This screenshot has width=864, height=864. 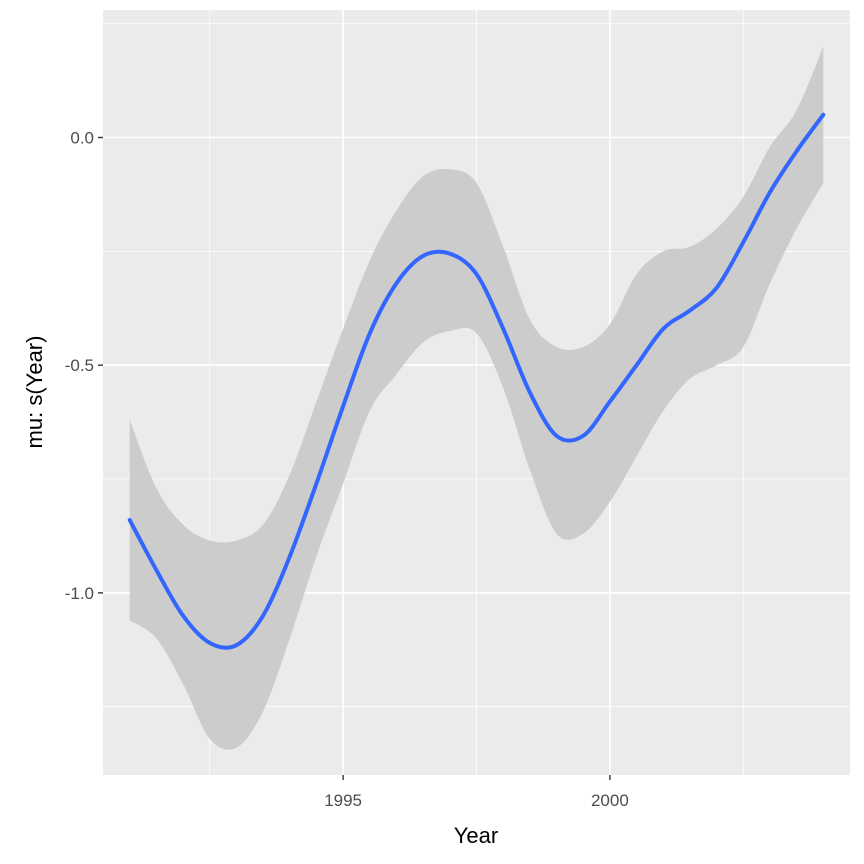 I want to click on y-axis-title: mu: s(Year), so click(x=34, y=392).